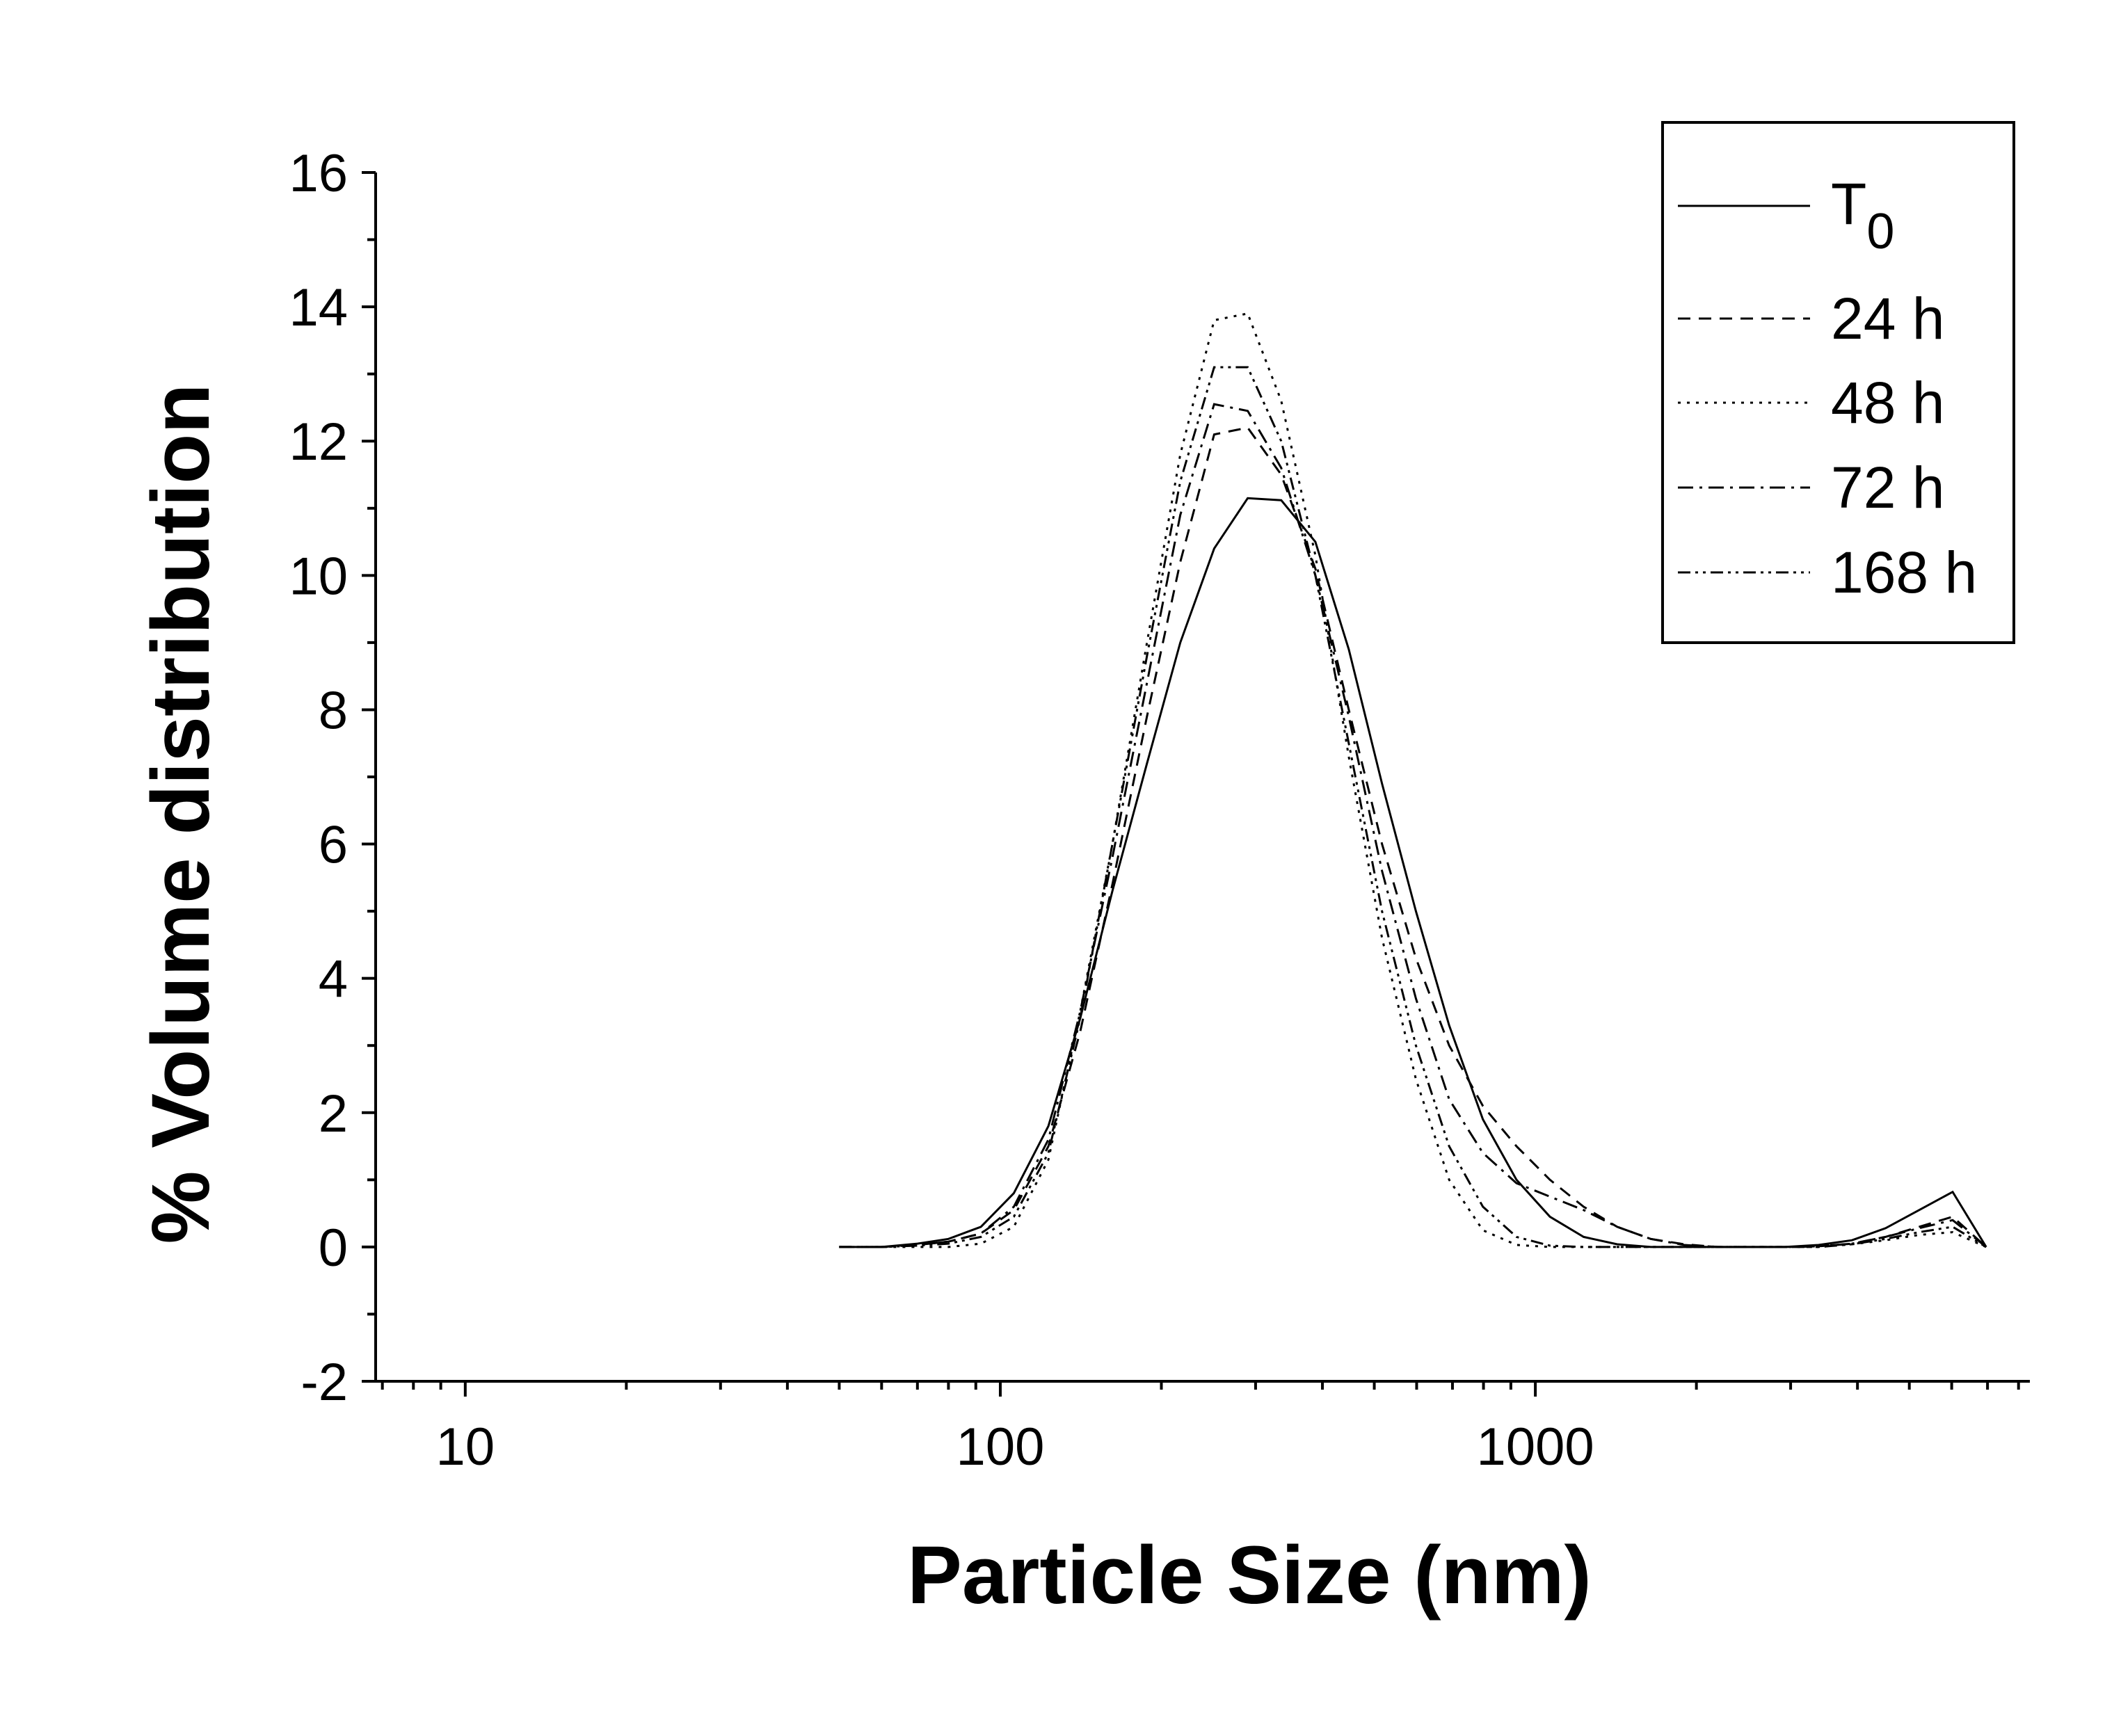  What do you see at coordinates (318, 442) in the screenshot?
I see `y-tick-label: 12` at bounding box center [318, 442].